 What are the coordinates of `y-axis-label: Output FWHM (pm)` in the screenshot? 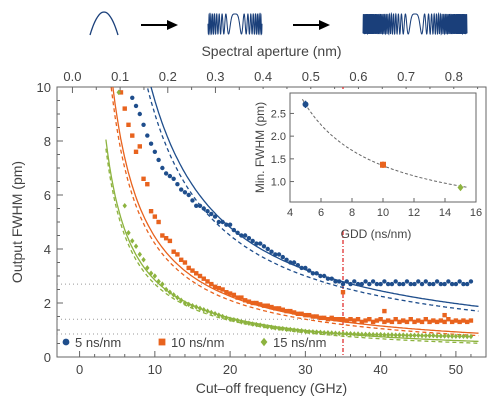 It's located at (17, 222).